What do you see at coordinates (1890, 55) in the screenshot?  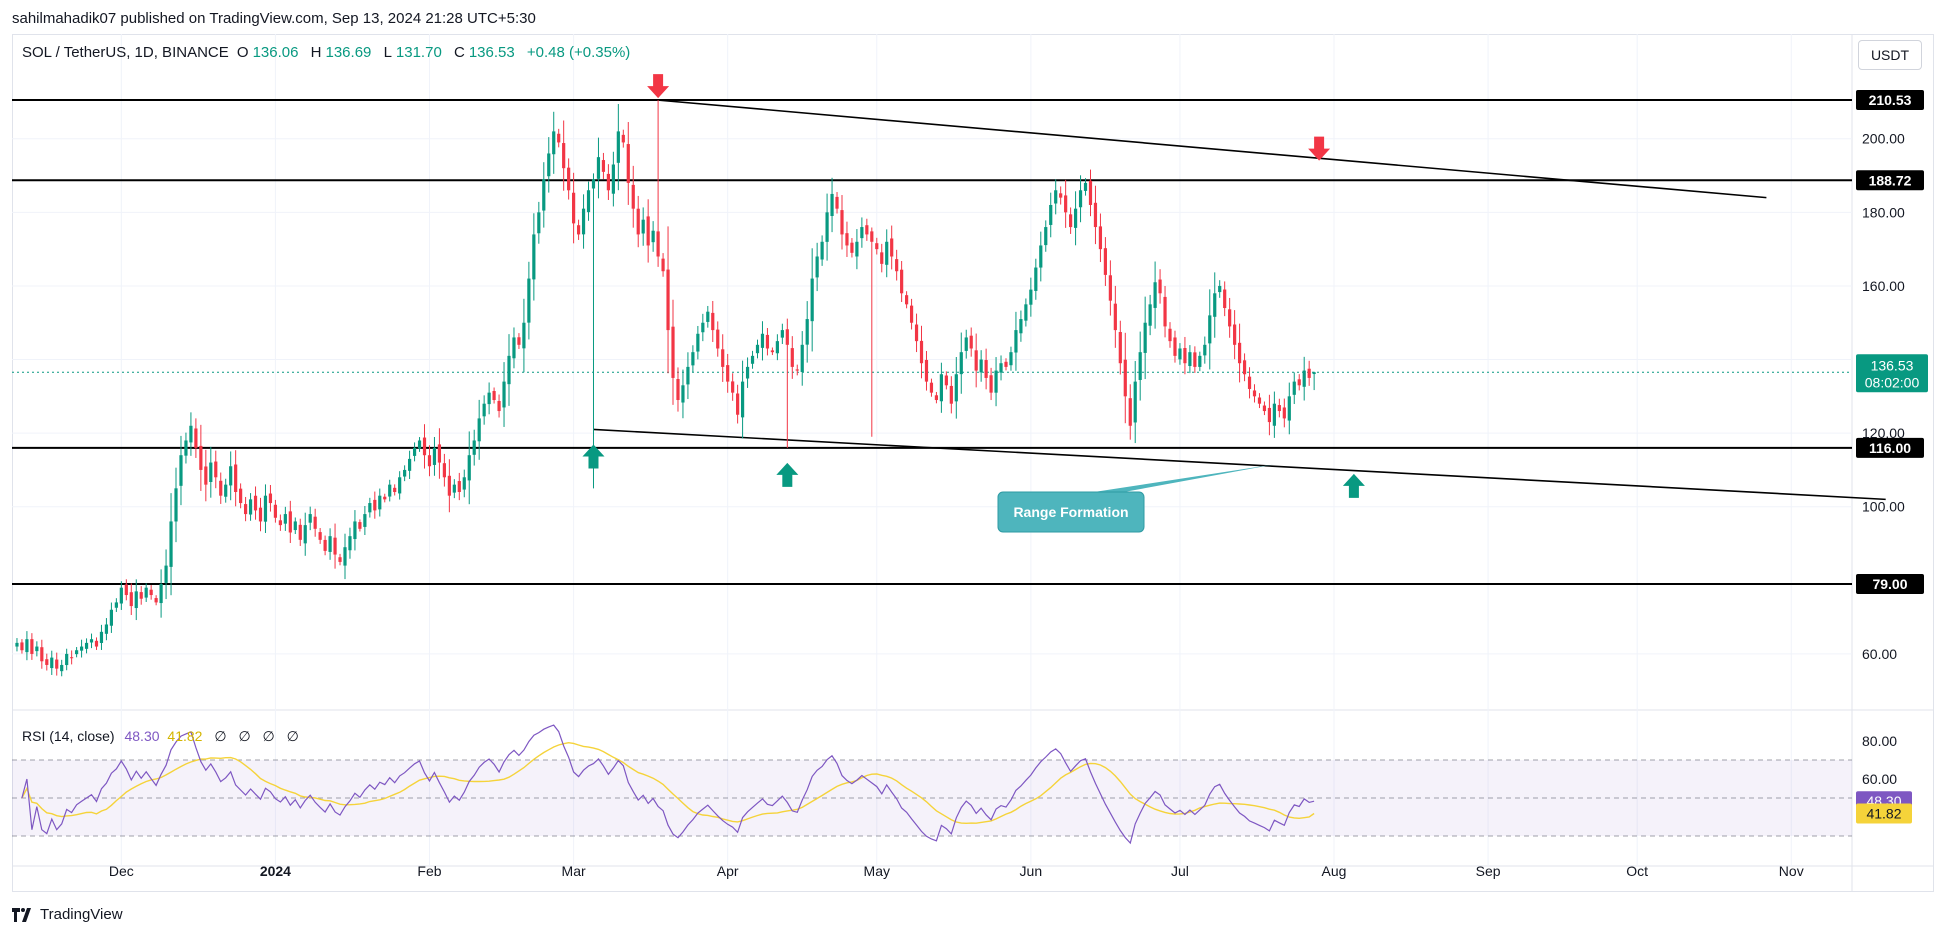 I see `currency-button: USDT` at bounding box center [1890, 55].